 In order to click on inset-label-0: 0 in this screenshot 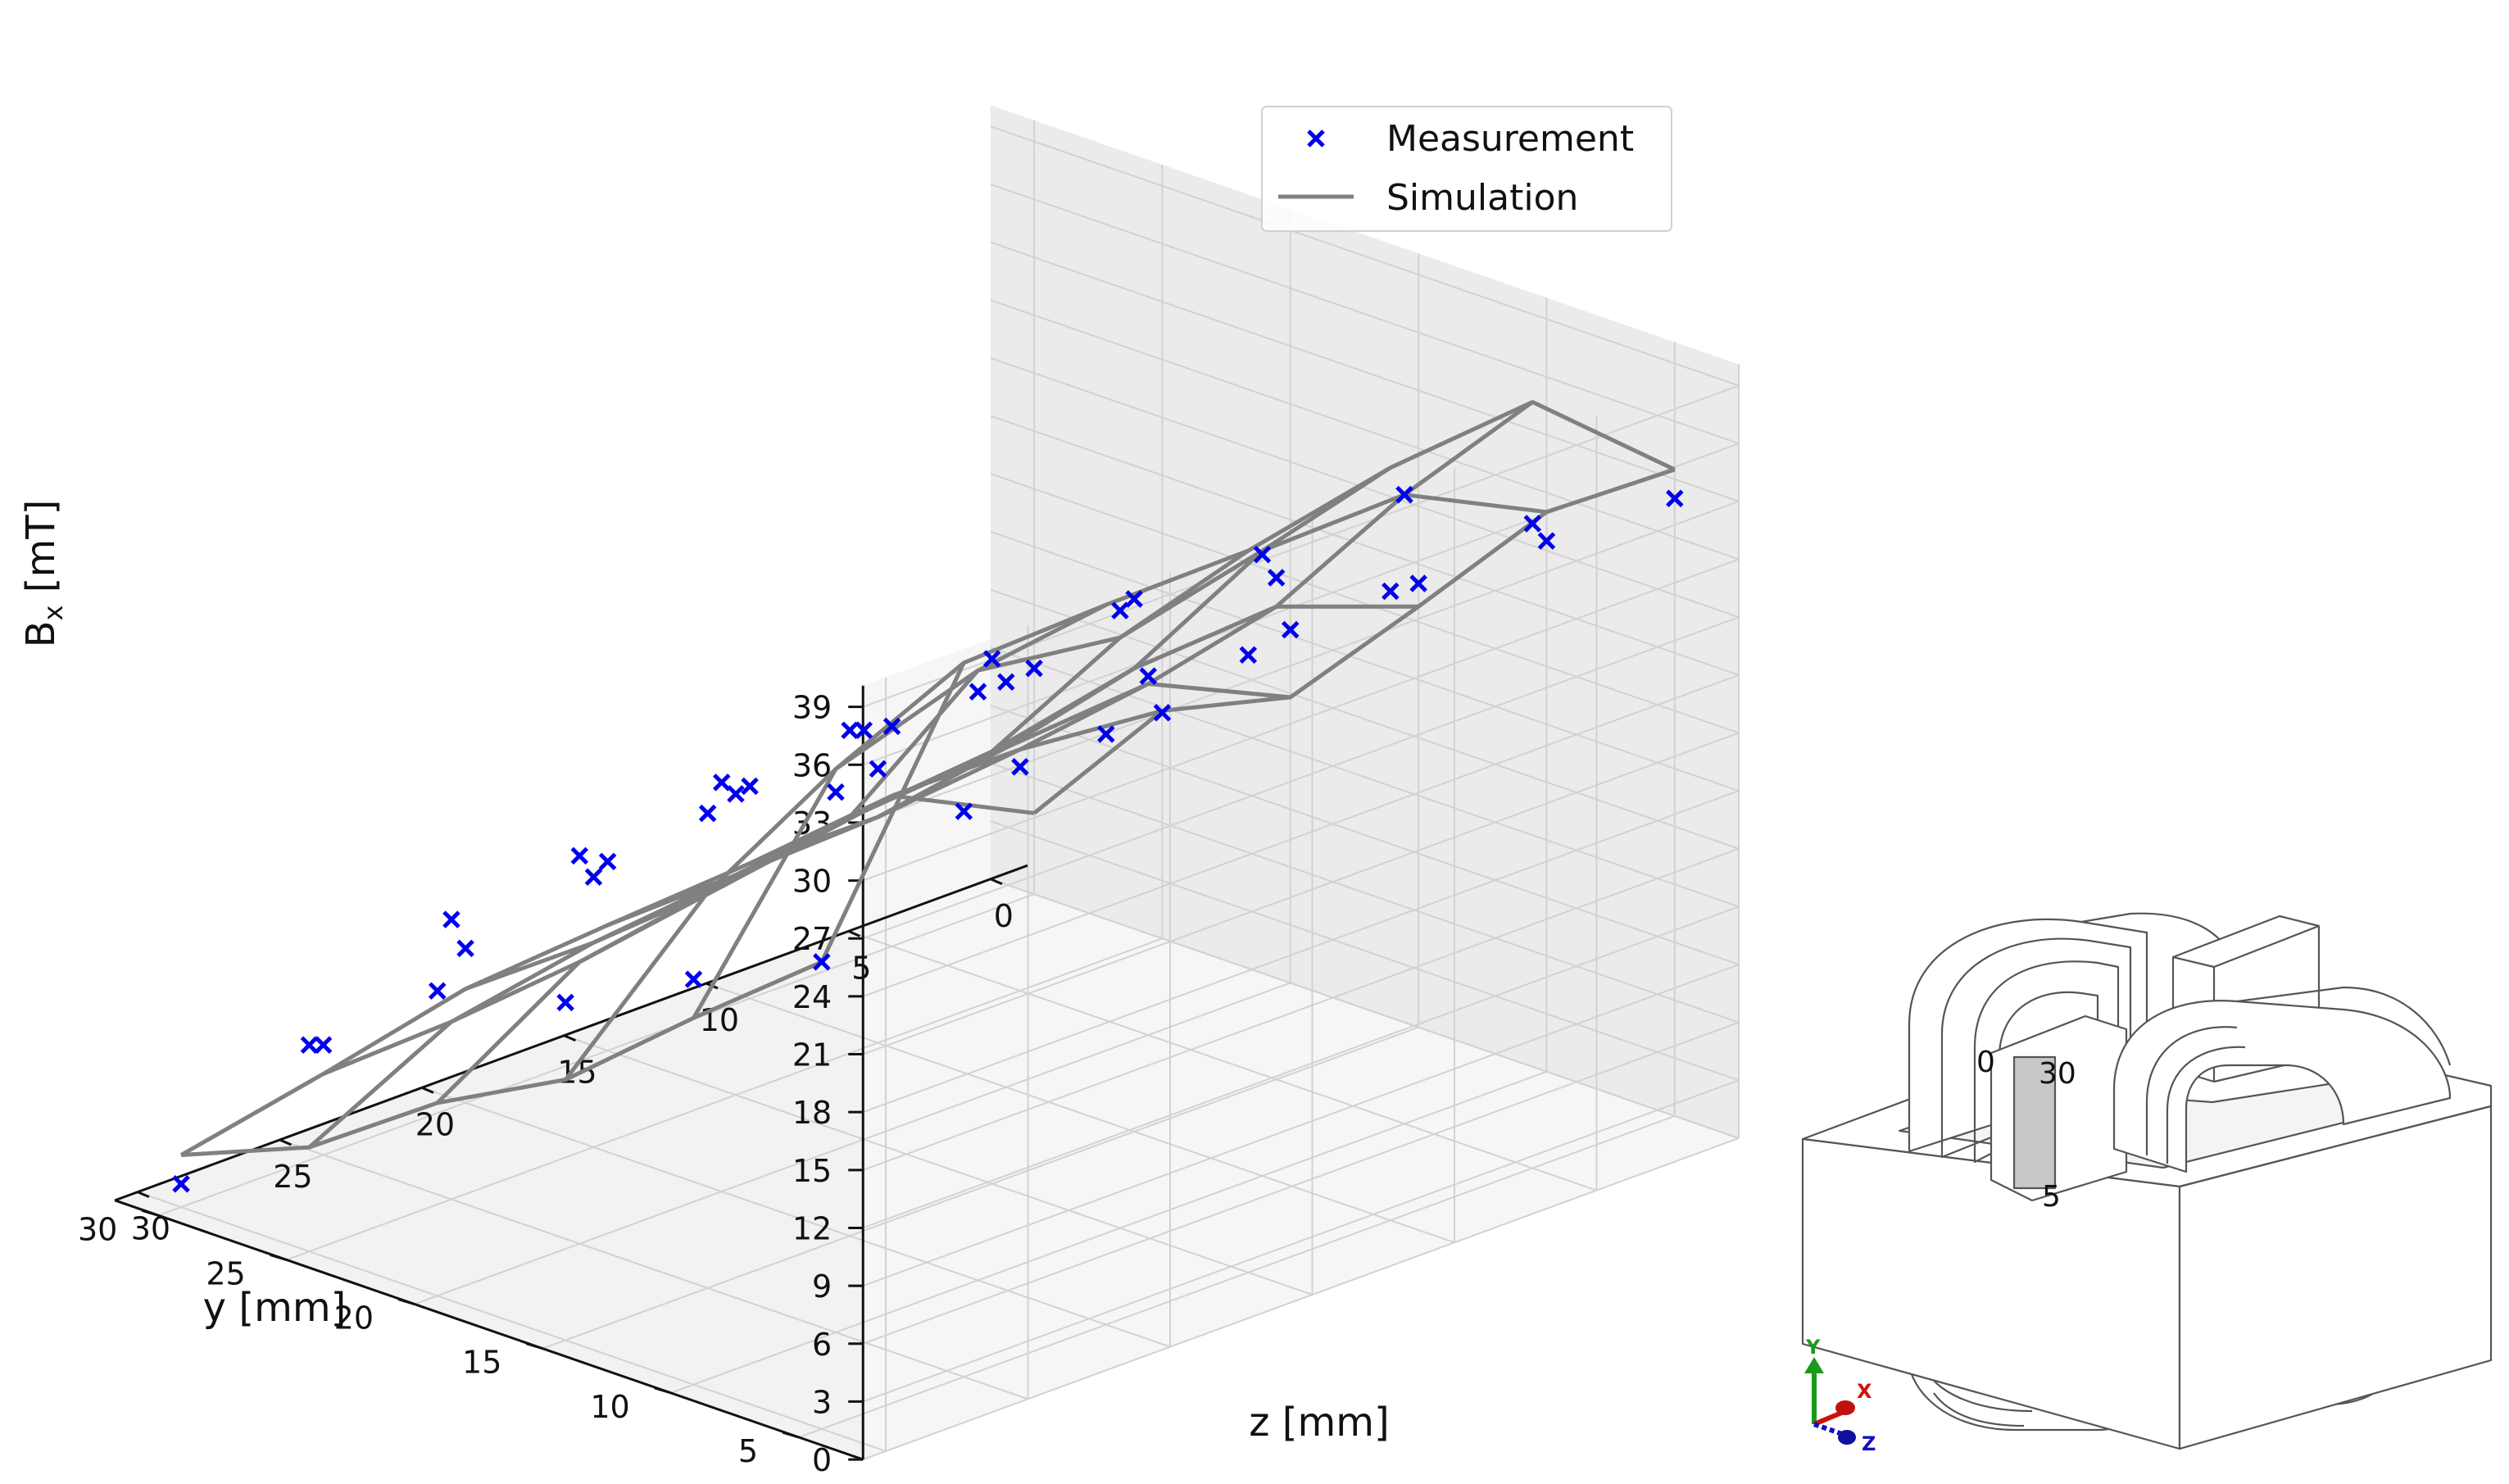, I will do `click(1985, 1062)`.